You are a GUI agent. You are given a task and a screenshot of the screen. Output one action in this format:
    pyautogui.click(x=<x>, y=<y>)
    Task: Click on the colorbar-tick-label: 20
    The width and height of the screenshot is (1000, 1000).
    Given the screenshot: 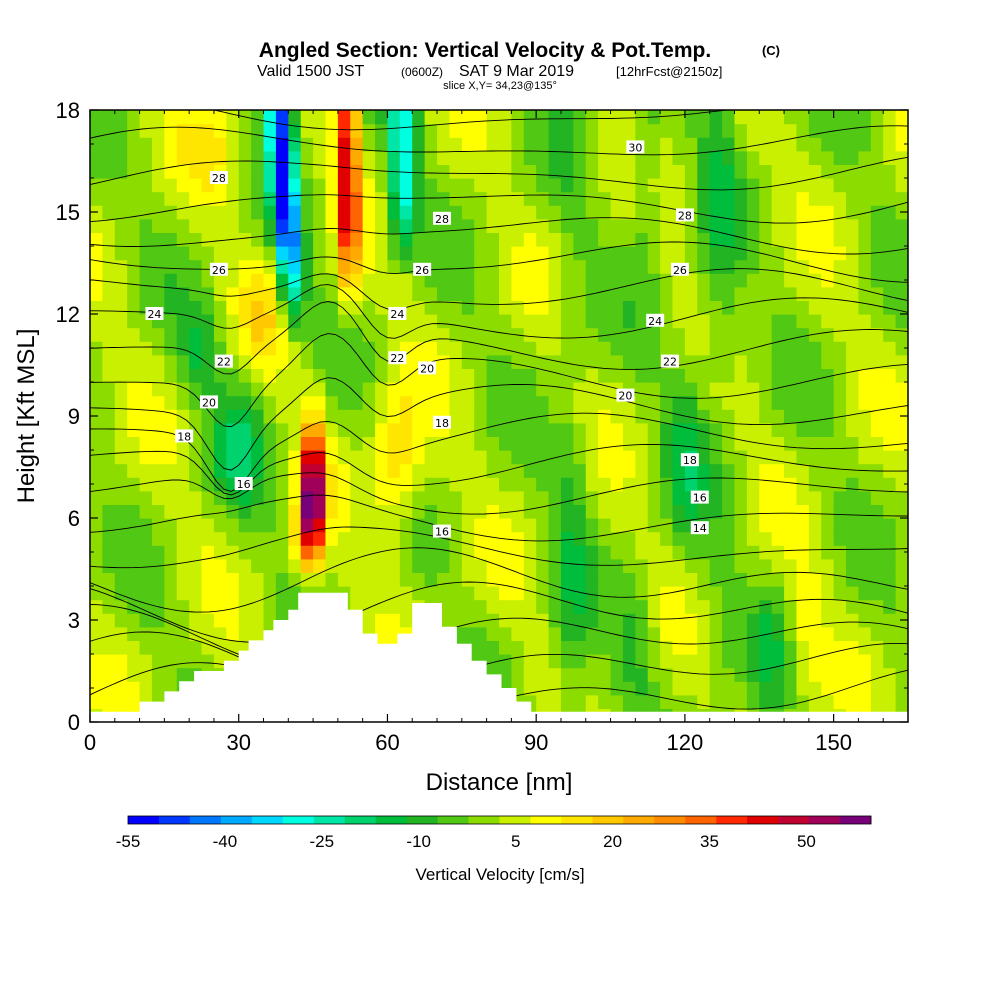 What is the action you would take?
    pyautogui.click(x=612, y=841)
    